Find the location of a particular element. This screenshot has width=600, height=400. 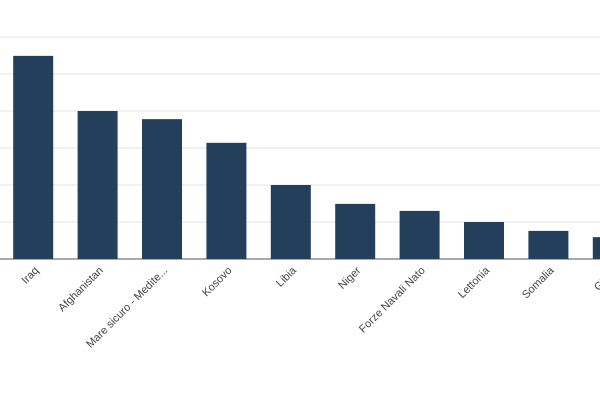

x-tick-label: Libia is located at coordinates (287, 277).